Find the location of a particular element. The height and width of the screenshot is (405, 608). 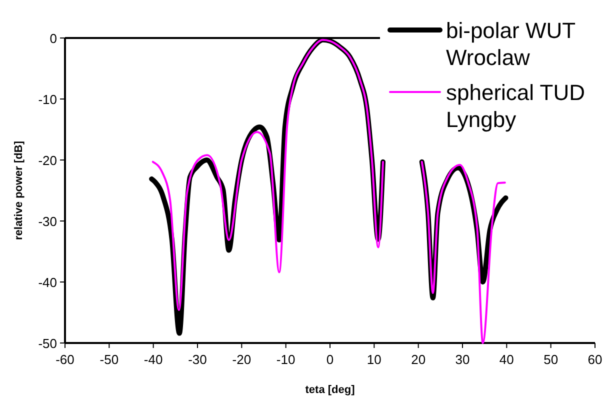

y-tick-label: -40 is located at coordinates (47, 282).